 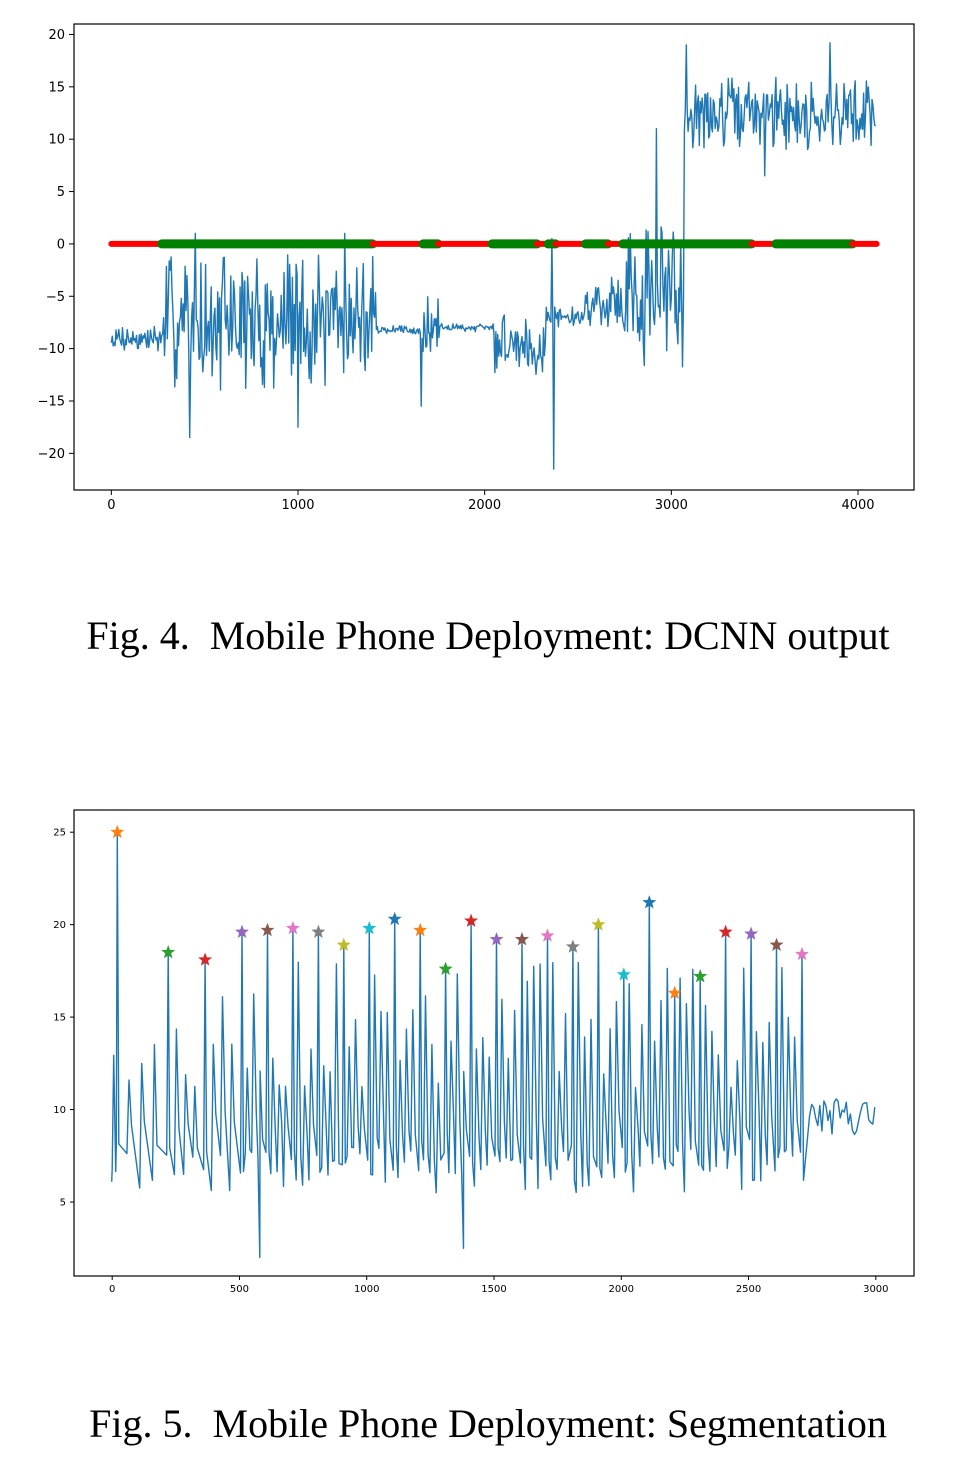 I want to click on fig4-x-tick-label: 2000, so click(x=484, y=505).